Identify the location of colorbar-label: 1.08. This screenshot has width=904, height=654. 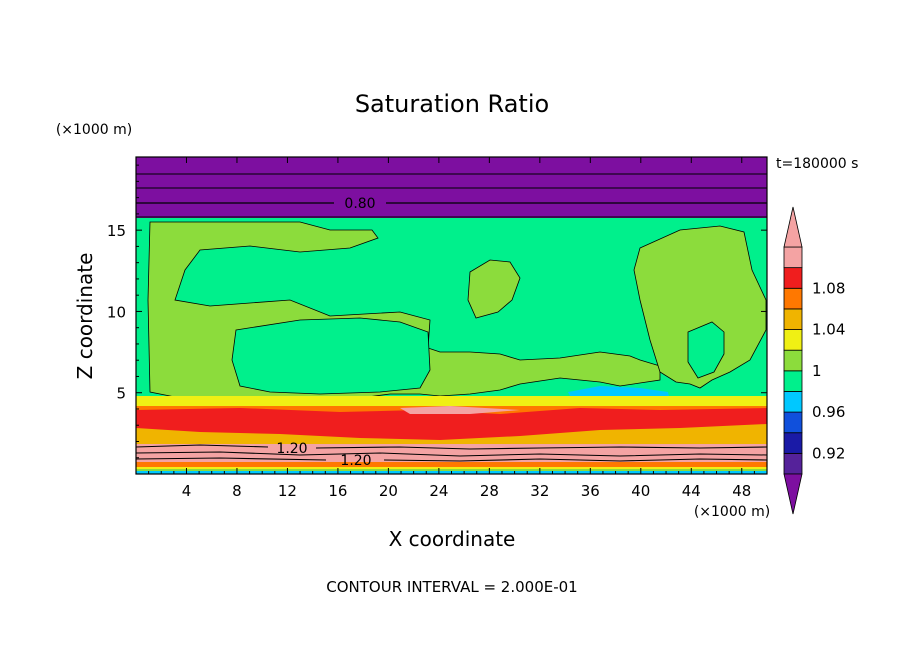
(828, 288).